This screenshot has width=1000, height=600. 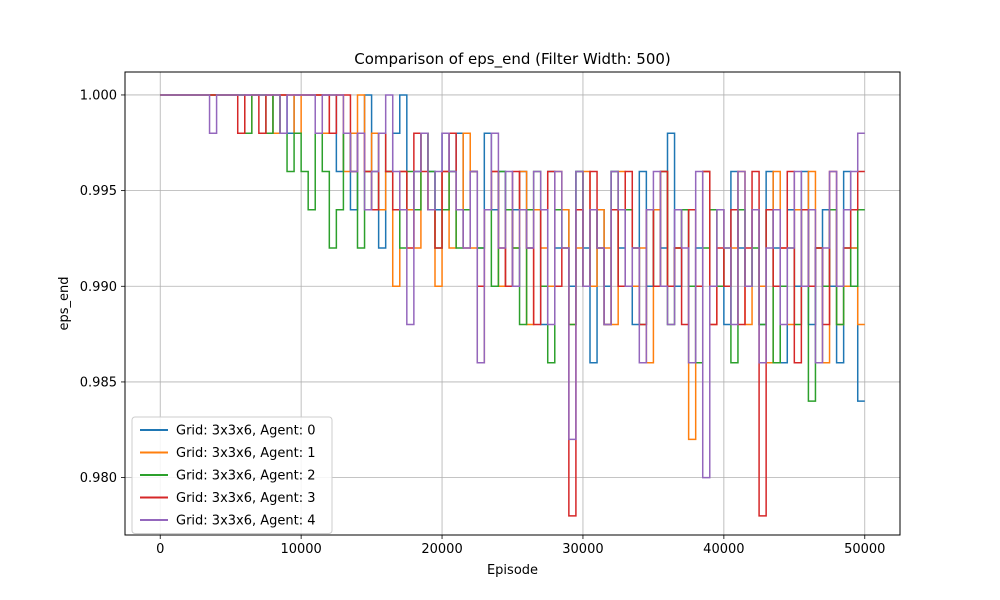 What do you see at coordinates (582, 549) in the screenshot?
I see `x-tick-label: 30000` at bounding box center [582, 549].